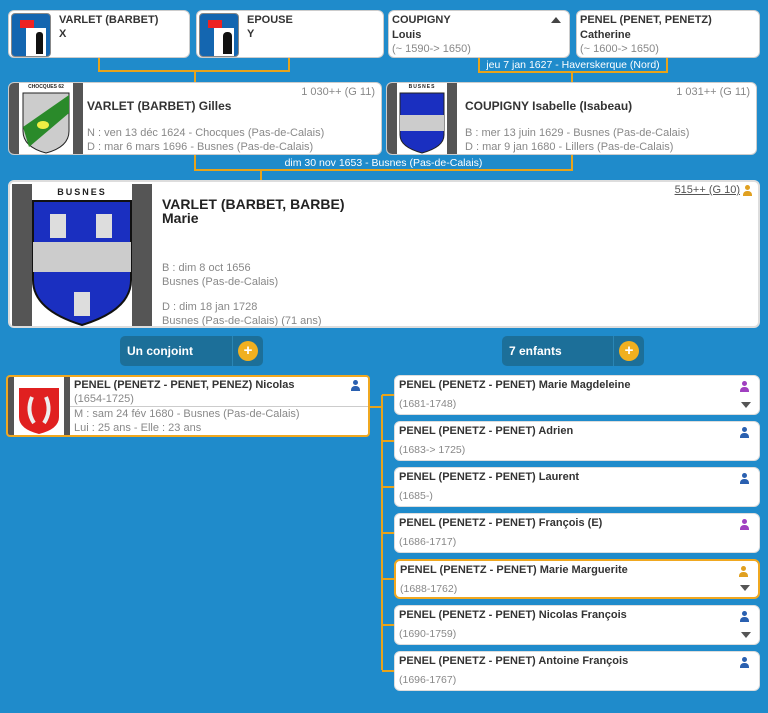  I want to click on given-name: Y, so click(251, 34).